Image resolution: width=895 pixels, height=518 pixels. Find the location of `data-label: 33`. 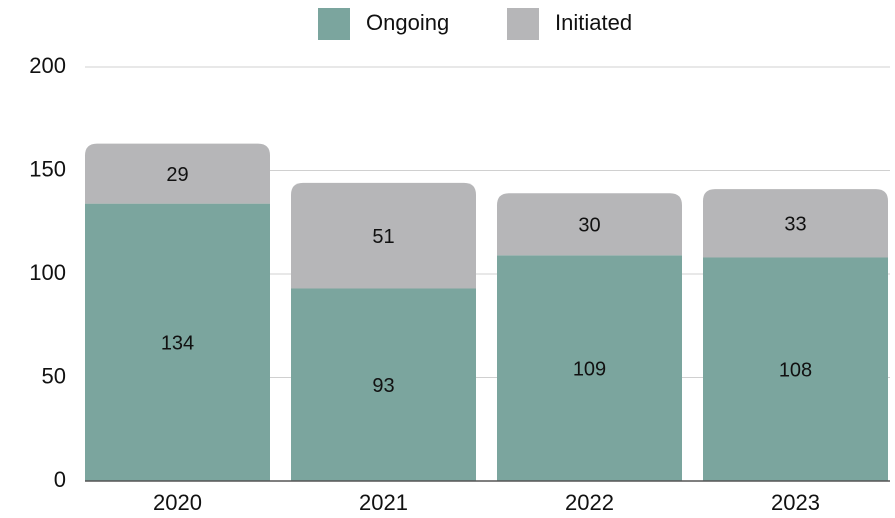

data-label: 33 is located at coordinates (795, 225).